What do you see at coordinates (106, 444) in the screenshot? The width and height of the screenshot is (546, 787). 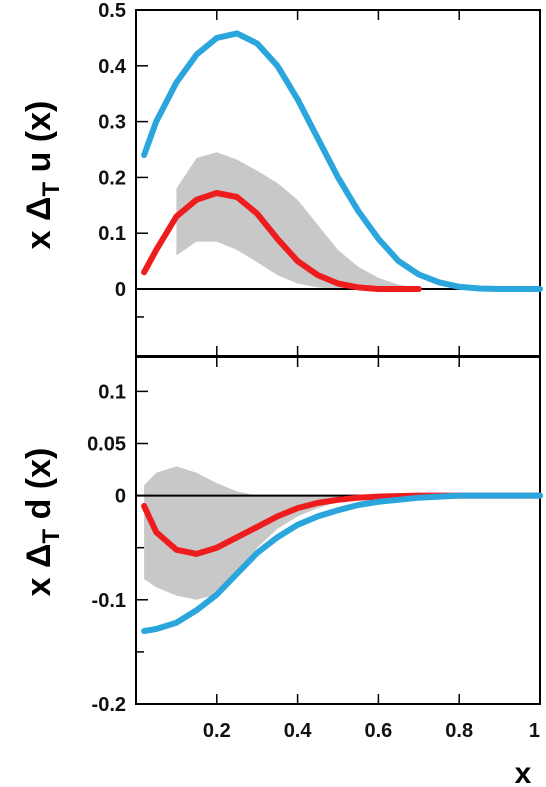 I see `bottom-y-tick-label: 0.05` at bounding box center [106, 444].